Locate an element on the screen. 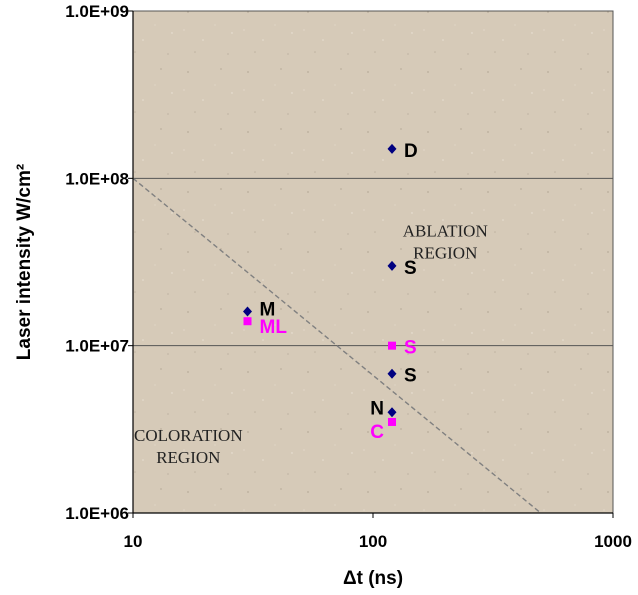 This screenshot has height=595, width=638. point-label: M is located at coordinates (268, 310).